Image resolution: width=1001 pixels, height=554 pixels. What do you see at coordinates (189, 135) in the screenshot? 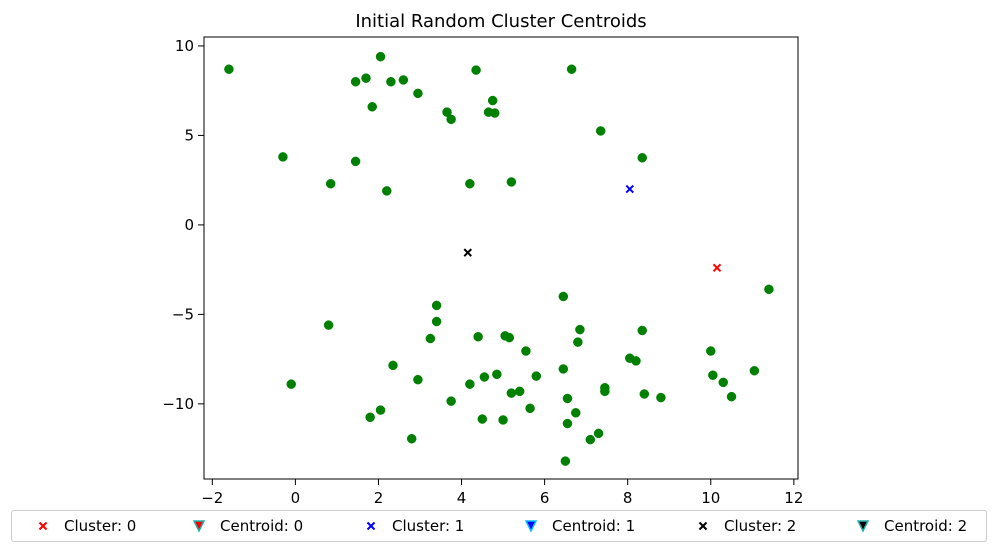
I see `y-tick-label: 5` at bounding box center [189, 135].